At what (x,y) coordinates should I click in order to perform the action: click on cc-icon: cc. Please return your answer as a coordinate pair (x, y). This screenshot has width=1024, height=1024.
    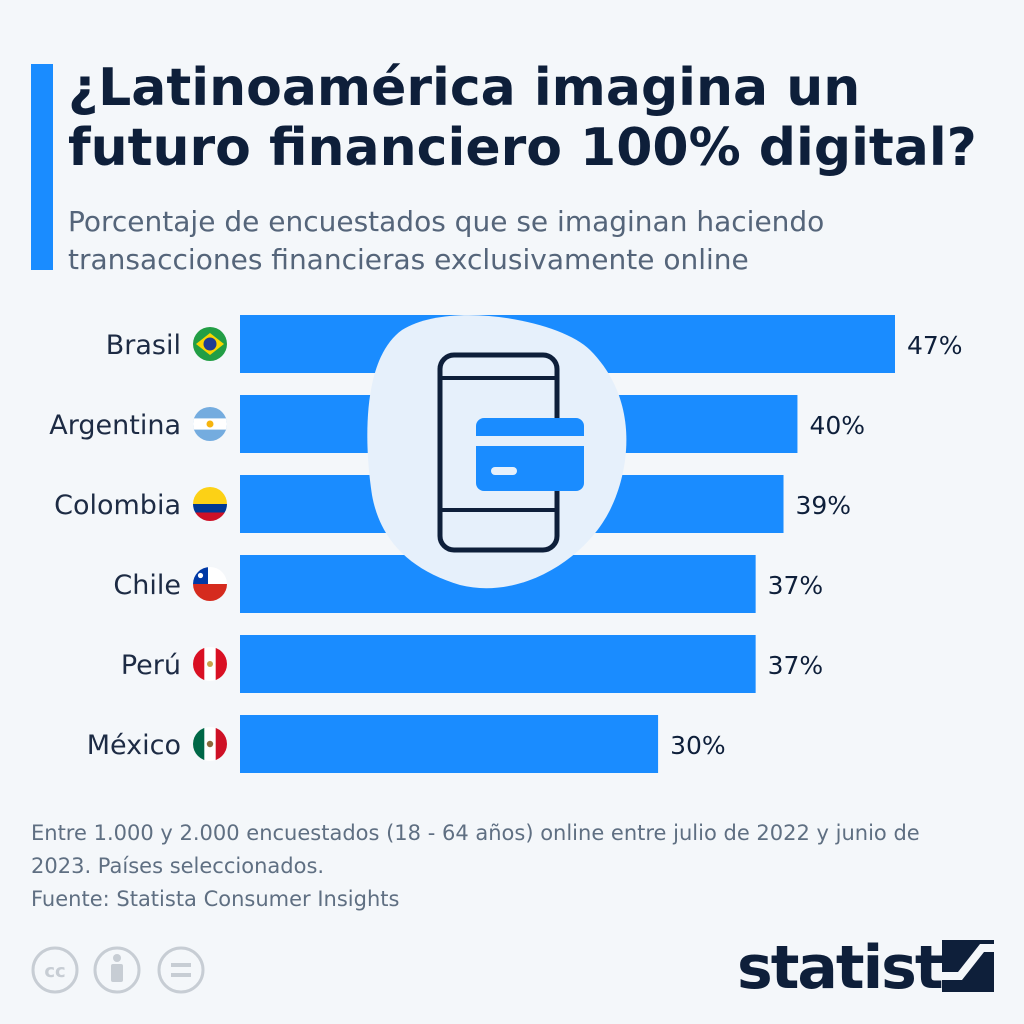
    Looking at the image, I should click on (55, 970).